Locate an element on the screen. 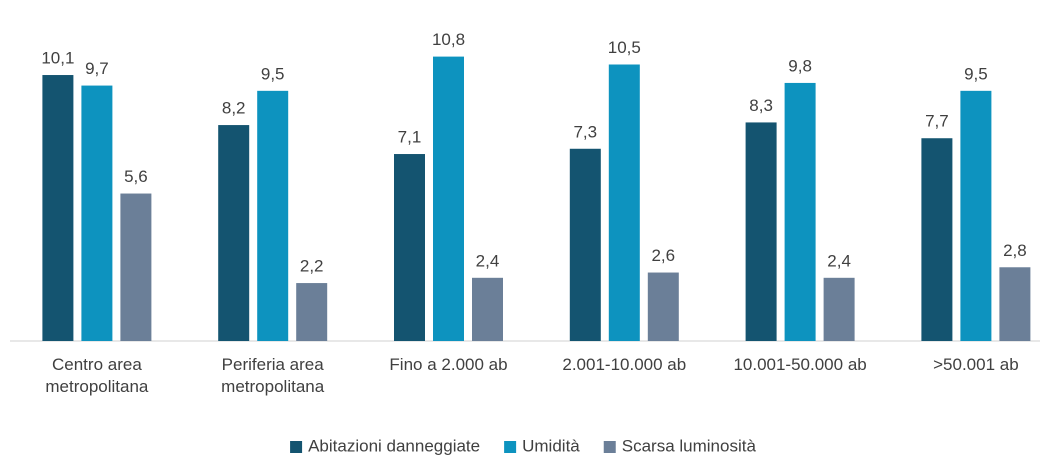  data-label: 9,7 is located at coordinates (97, 68).